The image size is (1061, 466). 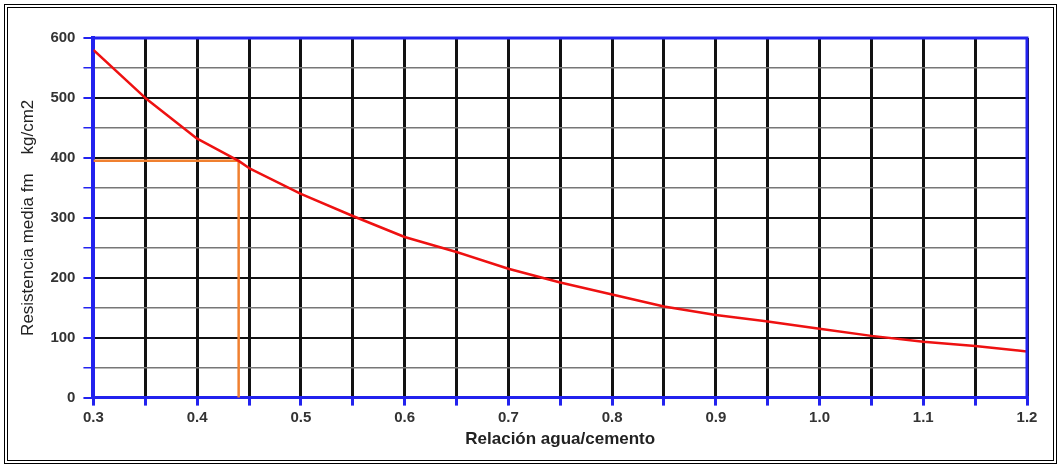 I want to click on y-tick-label: 200, so click(x=63, y=276).